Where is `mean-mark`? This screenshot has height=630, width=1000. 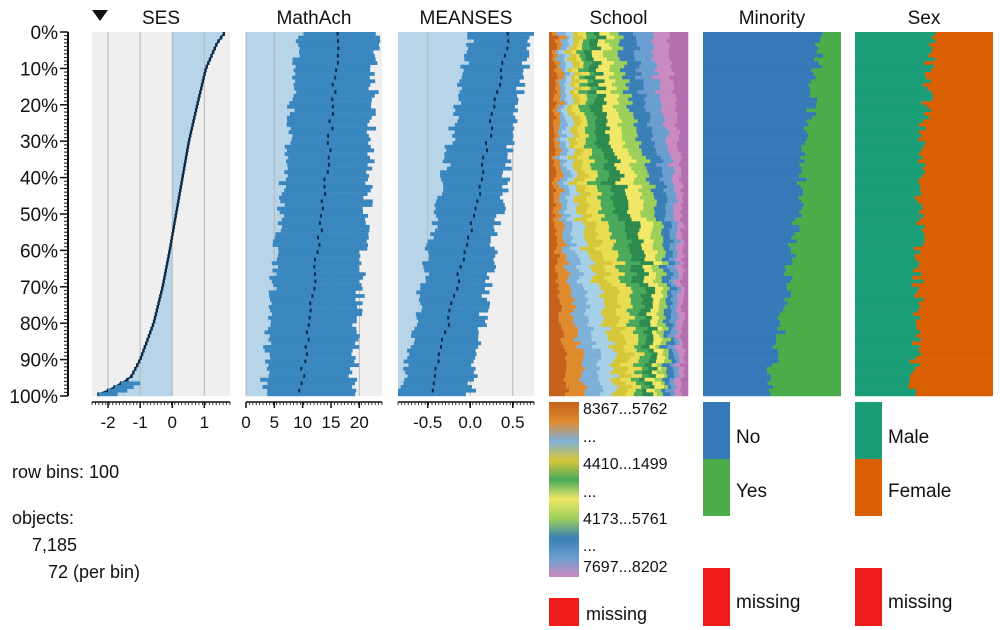
mean-mark is located at coordinates (464, 253).